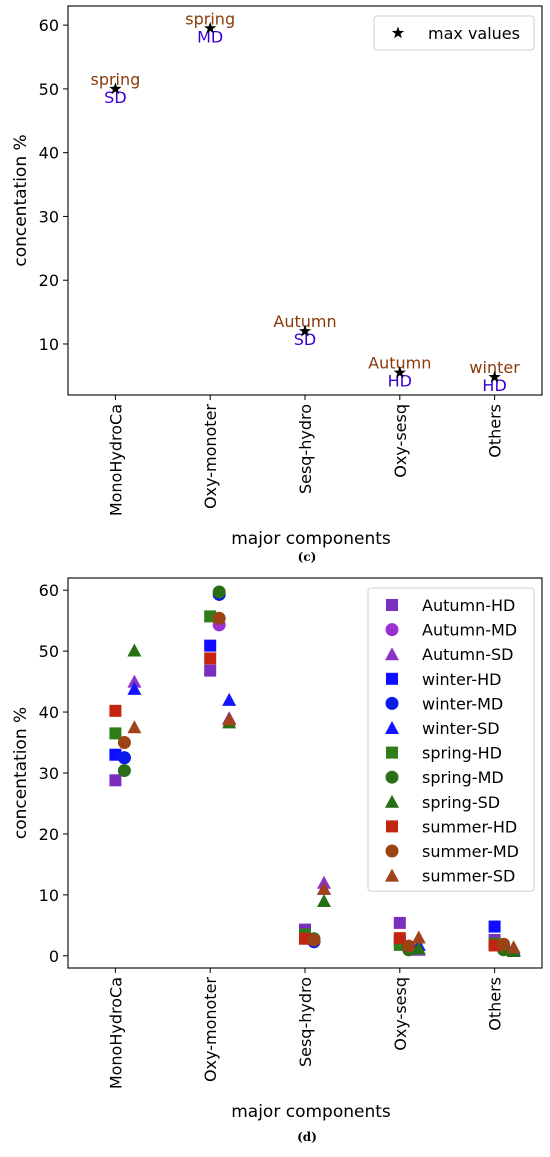  What do you see at coordinates (470, 851) in the screenshot?
I see `legend-label: summer-MD` at bounding box center [470, 851].